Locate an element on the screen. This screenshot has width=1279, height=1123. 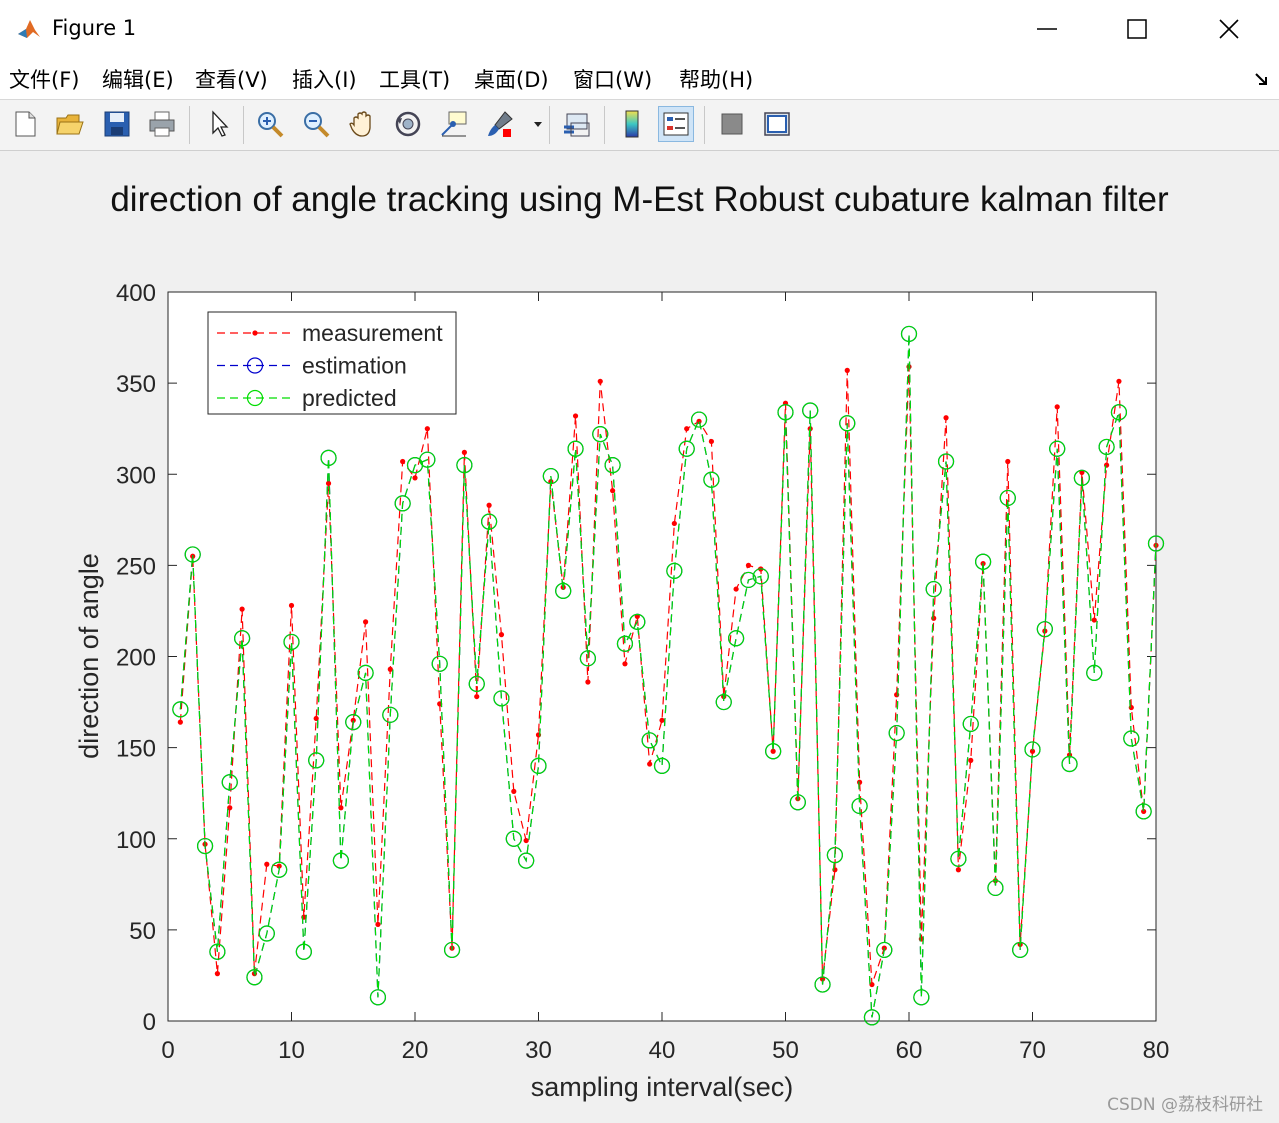
data-cursor-button is located at coordinates (454, 124).